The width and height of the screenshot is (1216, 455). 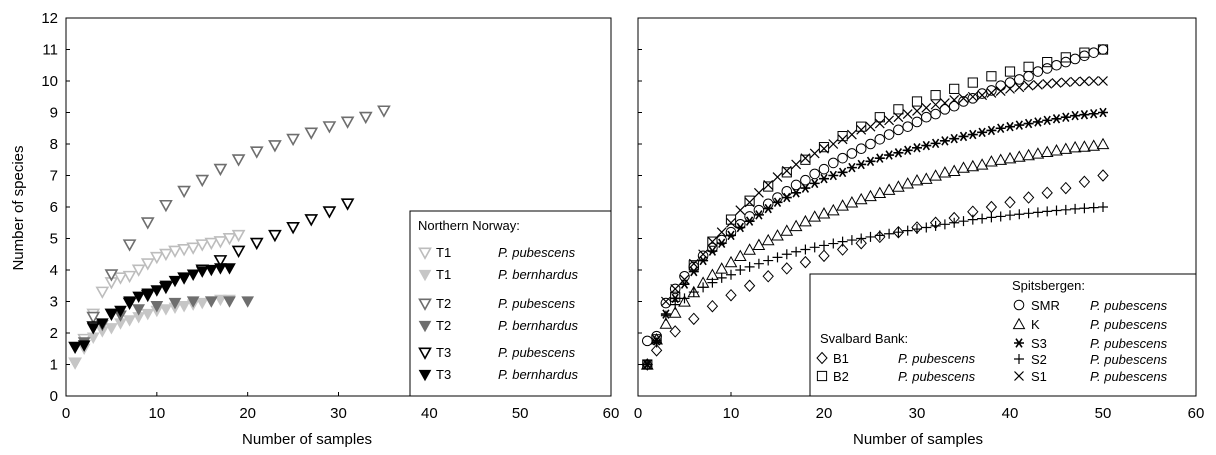 I want to click on right-legend-code: B2, so click(x=841, y=376).